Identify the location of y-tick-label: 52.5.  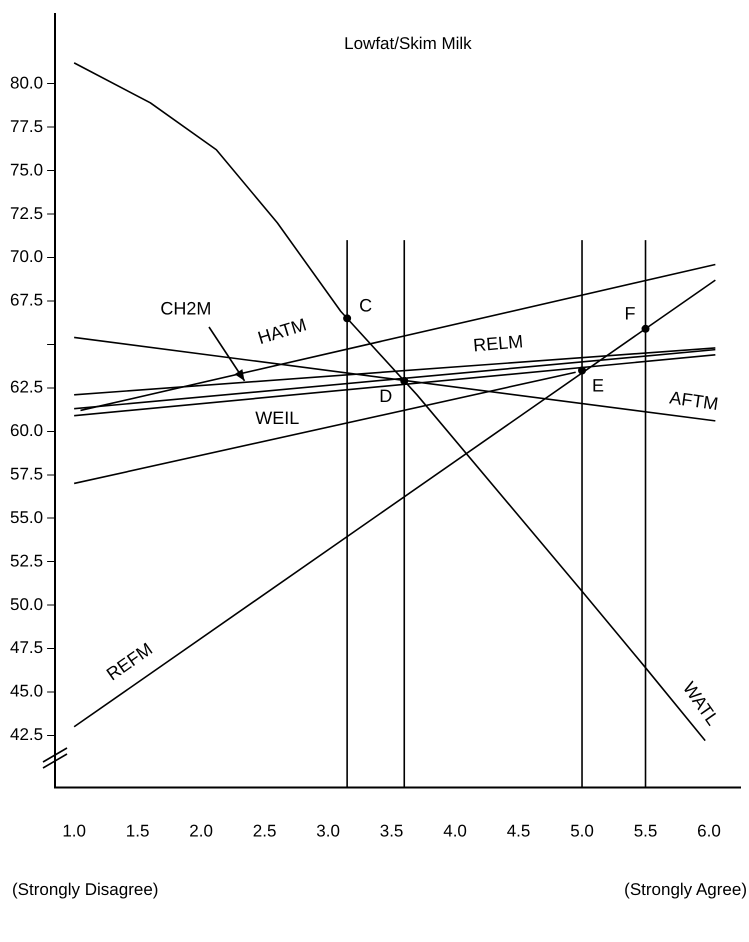
(27, 560).